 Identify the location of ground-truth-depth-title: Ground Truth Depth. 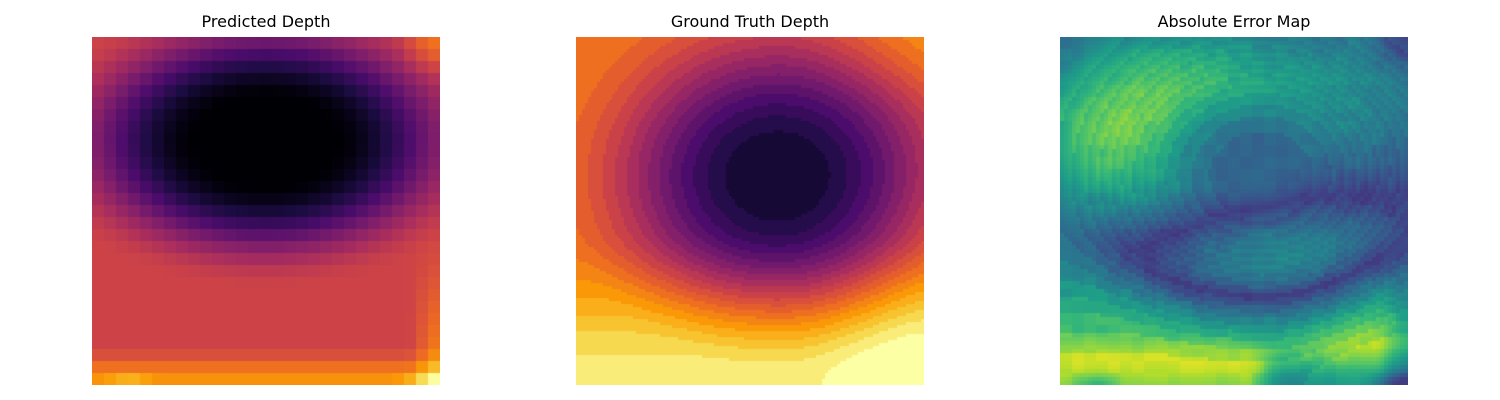
(750, 21).